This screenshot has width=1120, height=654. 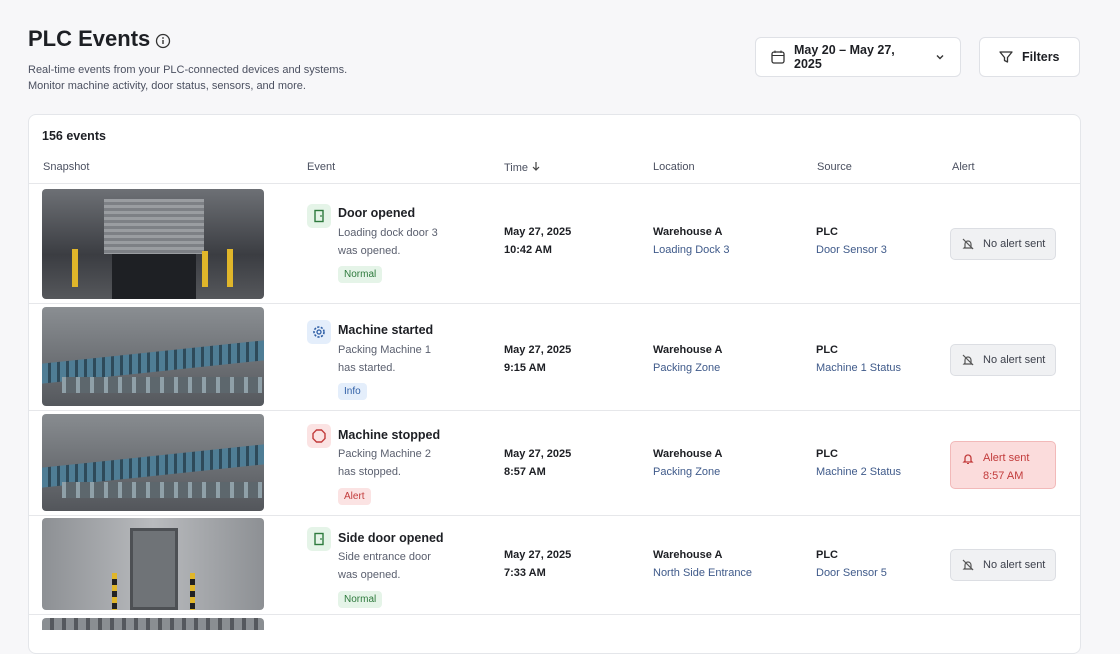 What do you see at coordinates (851, 250) in the screenshot?
I see `device: Door Sensor 3` at bounding box center [851, 250].